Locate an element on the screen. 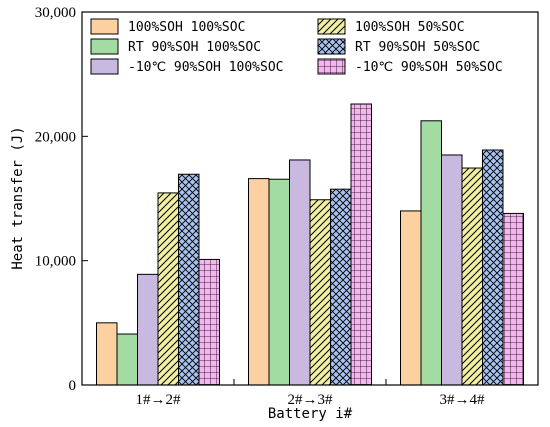 The width and height of the screenshot is (550, 427). x-tick-label: 2#→3# is located at coordinates (311, 400).